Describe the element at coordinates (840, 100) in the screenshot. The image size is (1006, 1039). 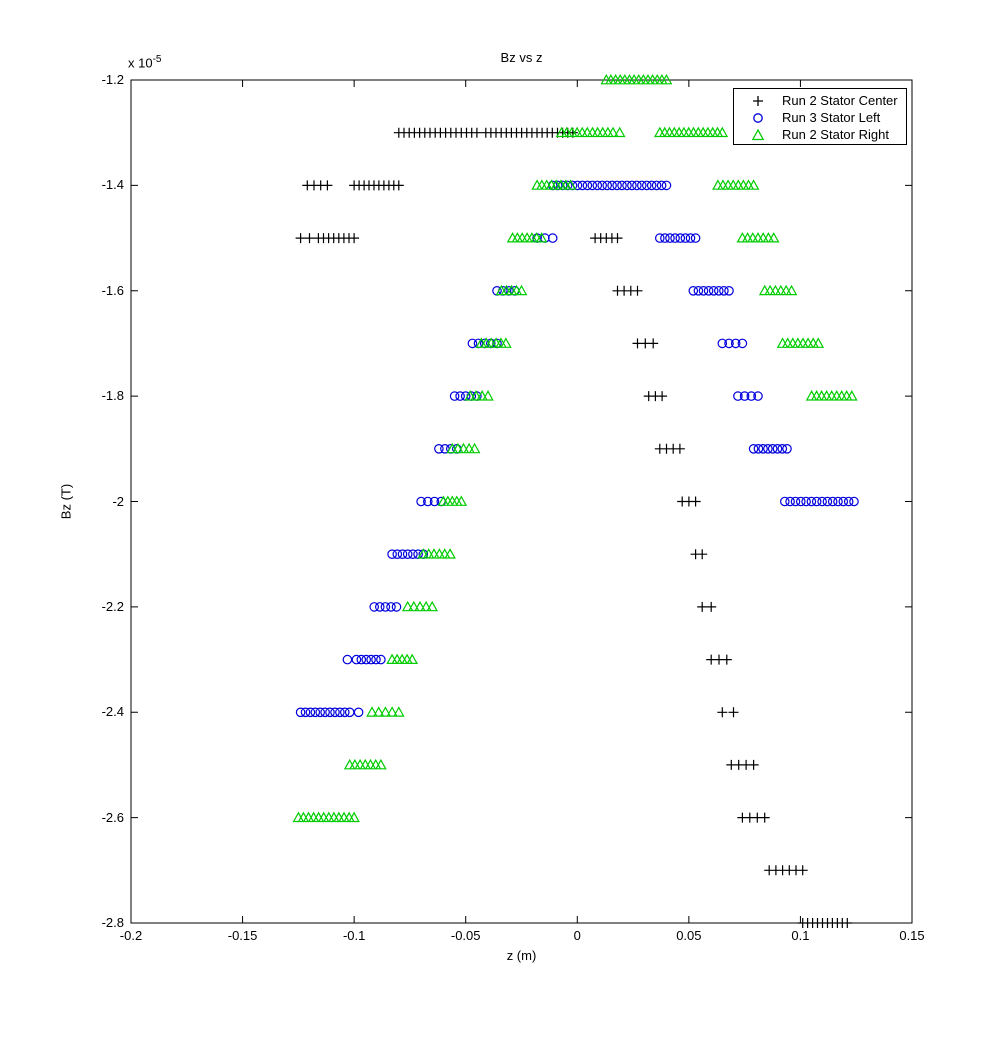
I see `legend-label: Run 2 Stator Center` at that location.